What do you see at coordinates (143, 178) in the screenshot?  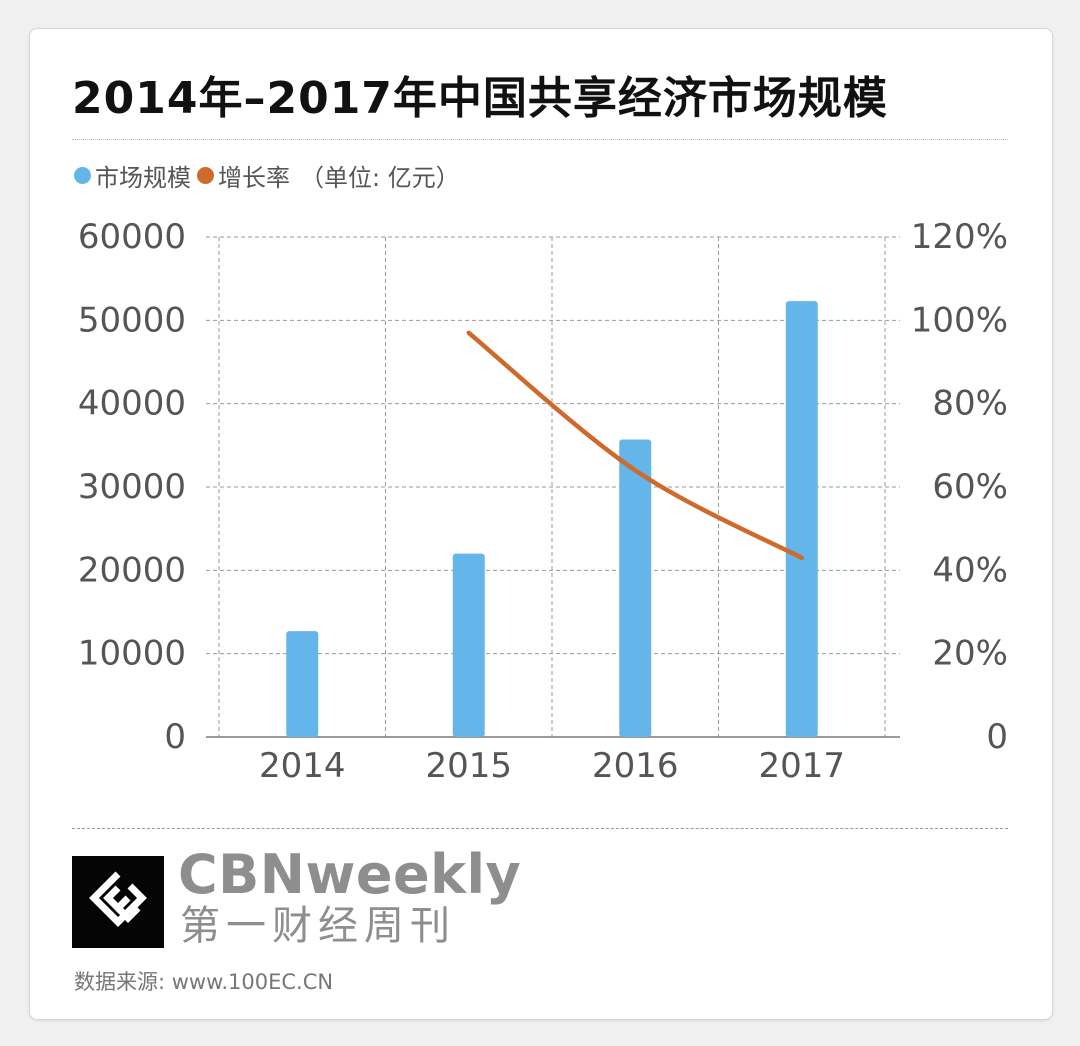 I see `legend-market-label: 市场规模` at bounding box center [143, 178].